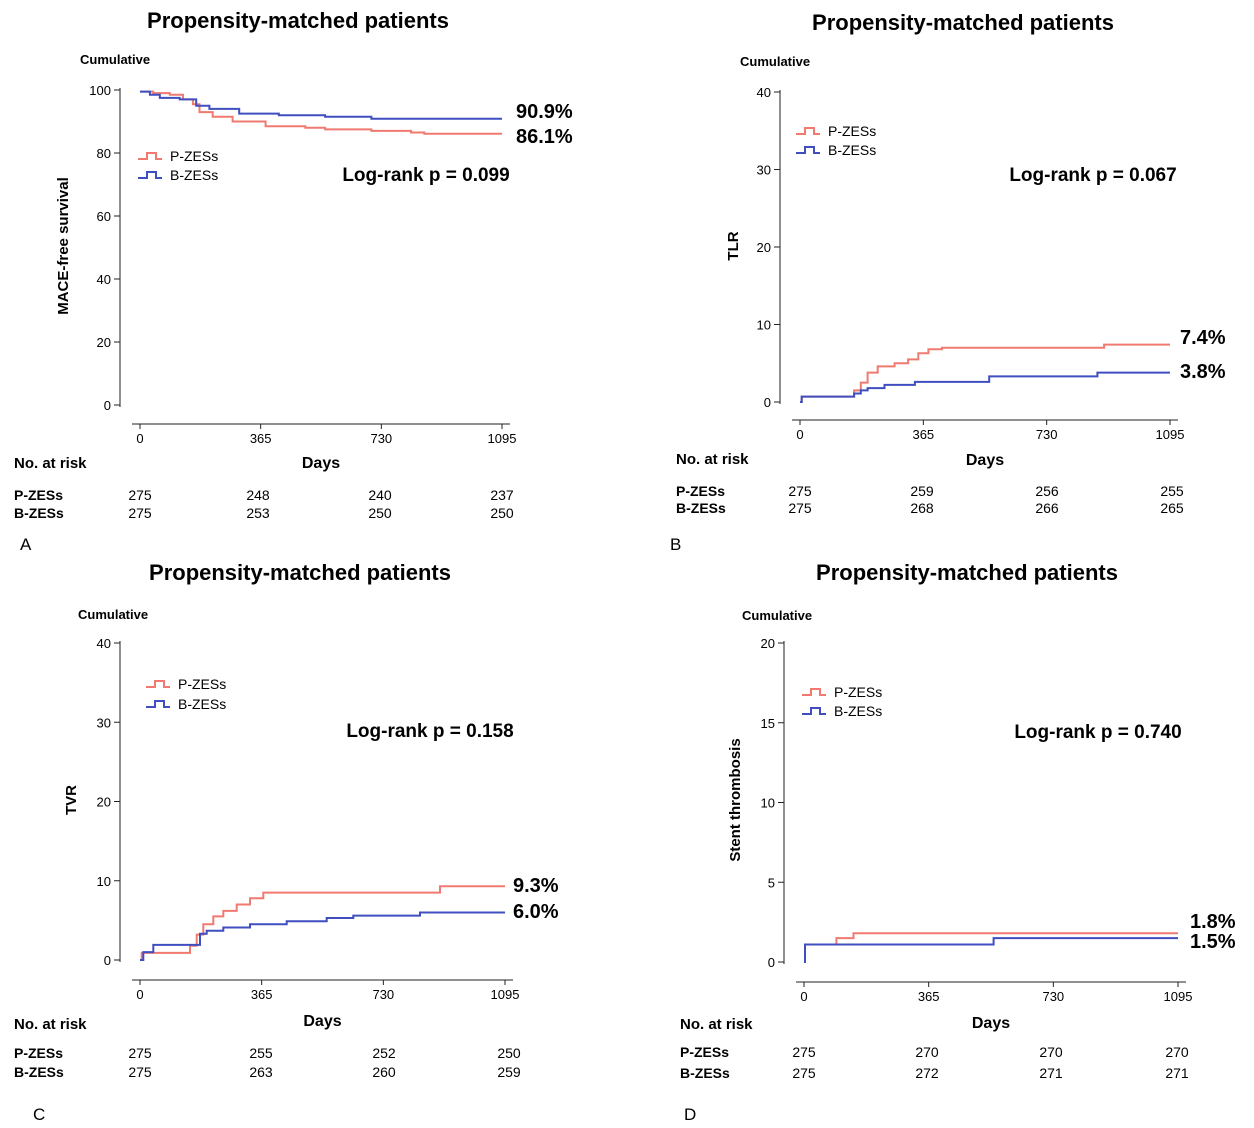 This screenshot has width=1254, height=1128. I want to click on panel-a-end-label-p-zess: 86.1%, so click(544, 137).